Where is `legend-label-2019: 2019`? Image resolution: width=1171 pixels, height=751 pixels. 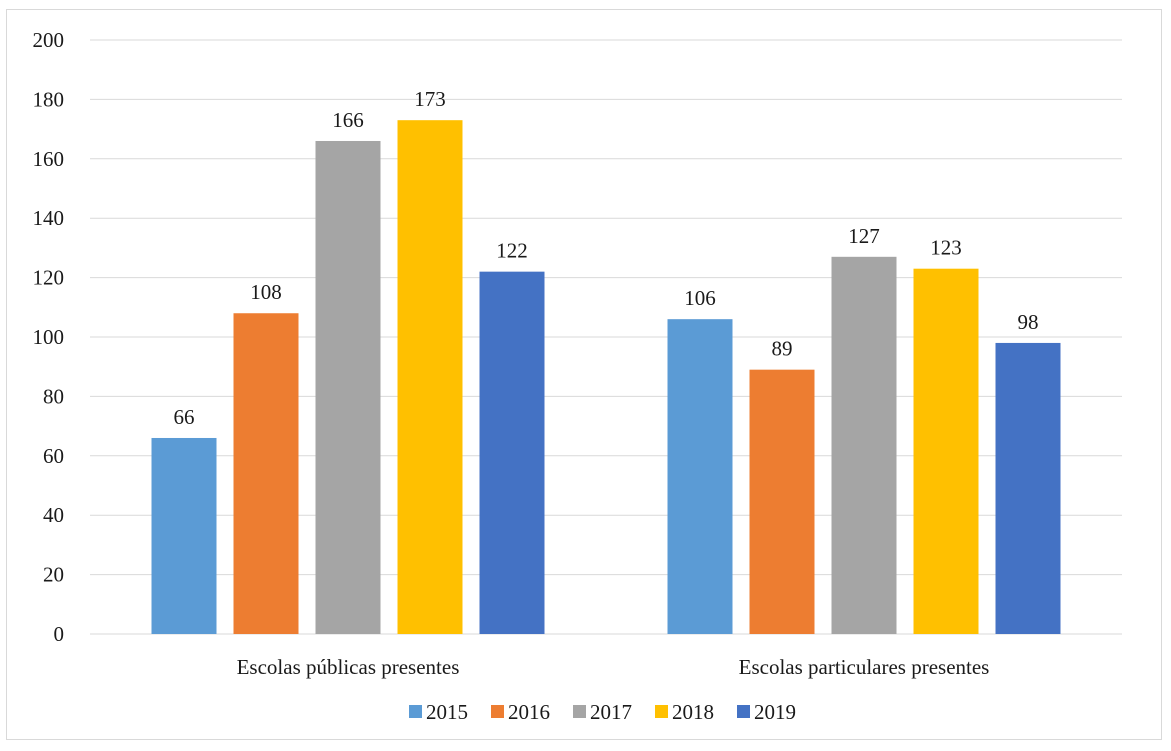 legend-label-2019: 2019 is located at coordinates (775, 712).